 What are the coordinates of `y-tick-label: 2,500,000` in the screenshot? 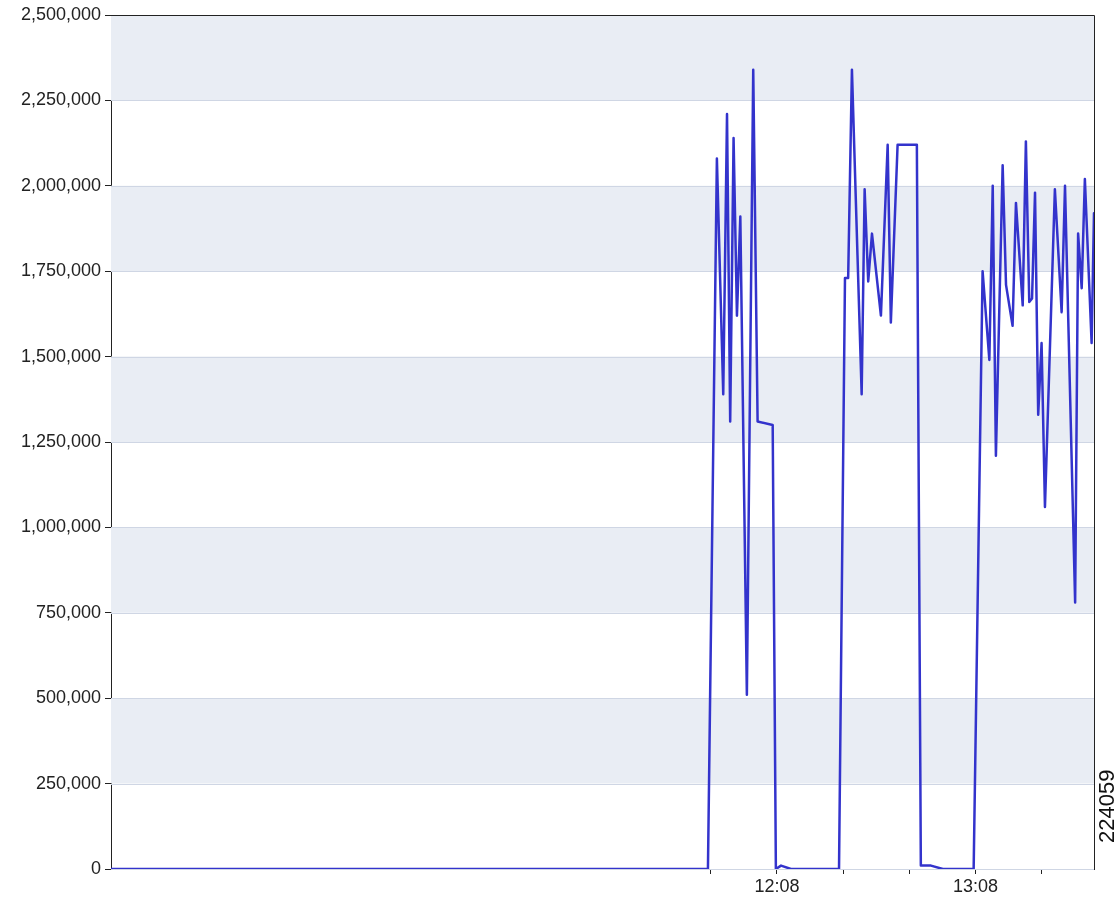 It's located at (60, 13).